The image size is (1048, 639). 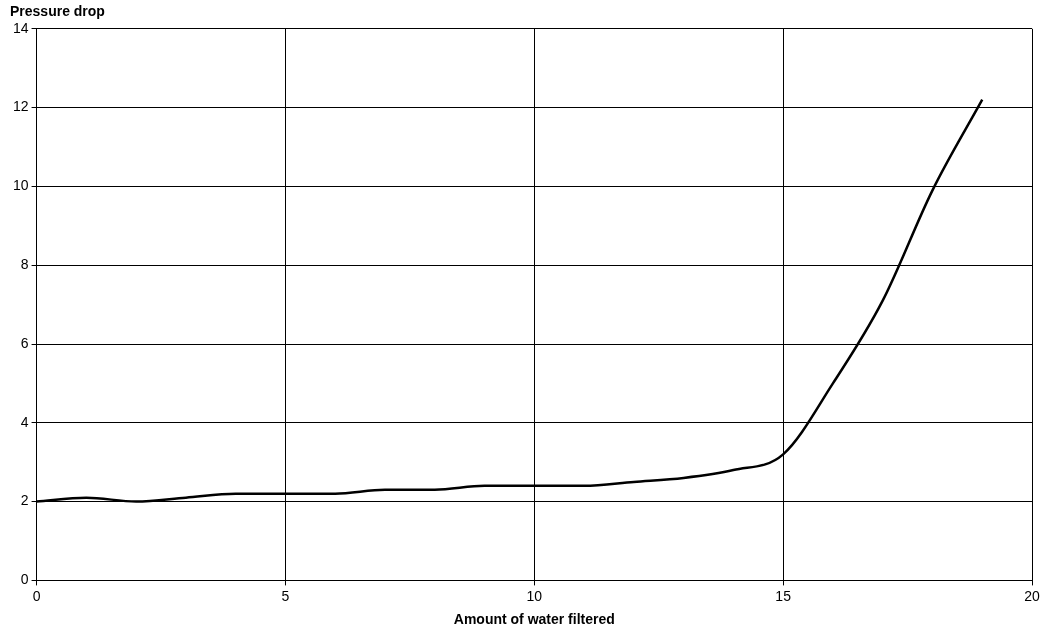 What do you see at coordinates (24, 264) in the screenshot?
I see `y-tick-label: 8` at bounding box center [24, 264].